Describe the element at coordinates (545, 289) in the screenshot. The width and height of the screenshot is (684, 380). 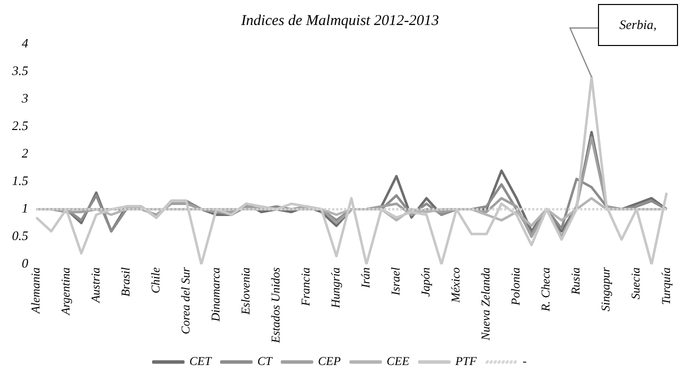
I see `x-tick-label: R. Checa` at that location.